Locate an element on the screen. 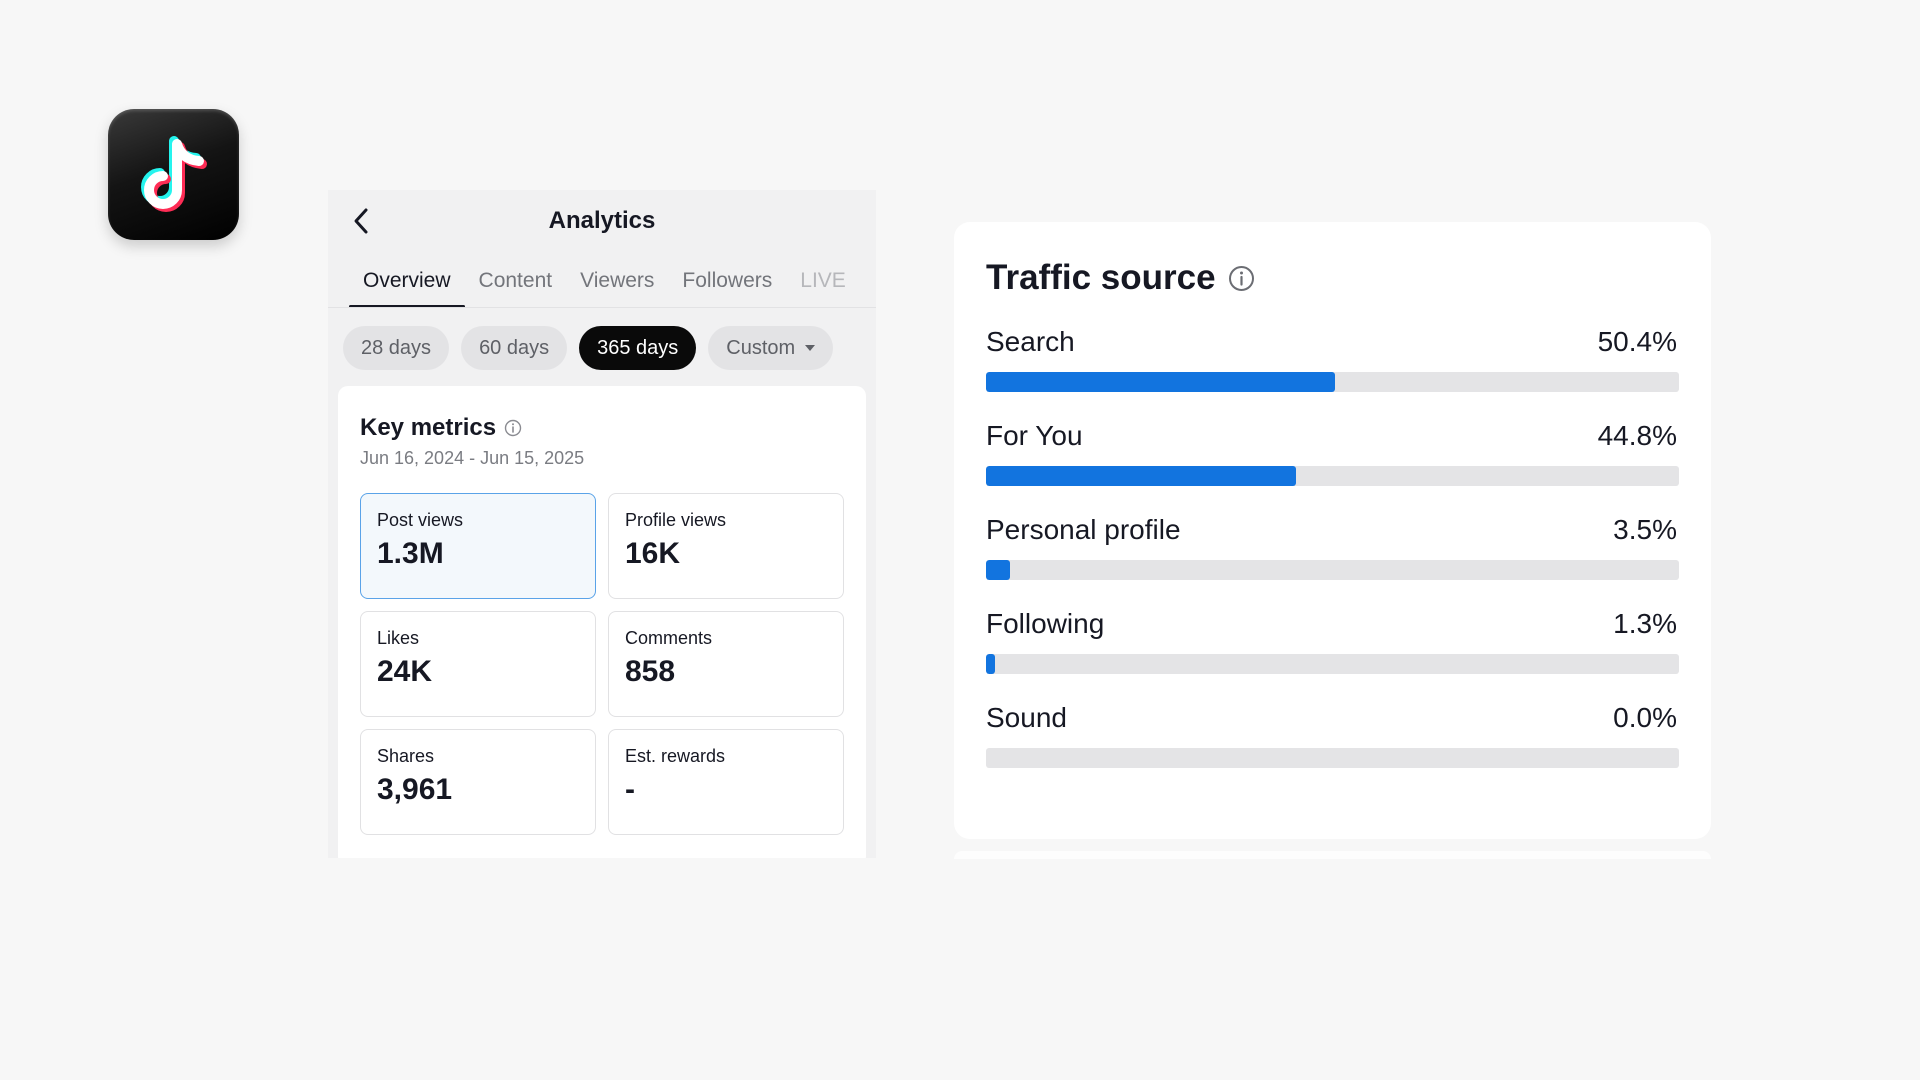 Image resolution: width=1920 pixels, height=1080 pixels. metric-value: 858 is located at coordinates (650, 671).